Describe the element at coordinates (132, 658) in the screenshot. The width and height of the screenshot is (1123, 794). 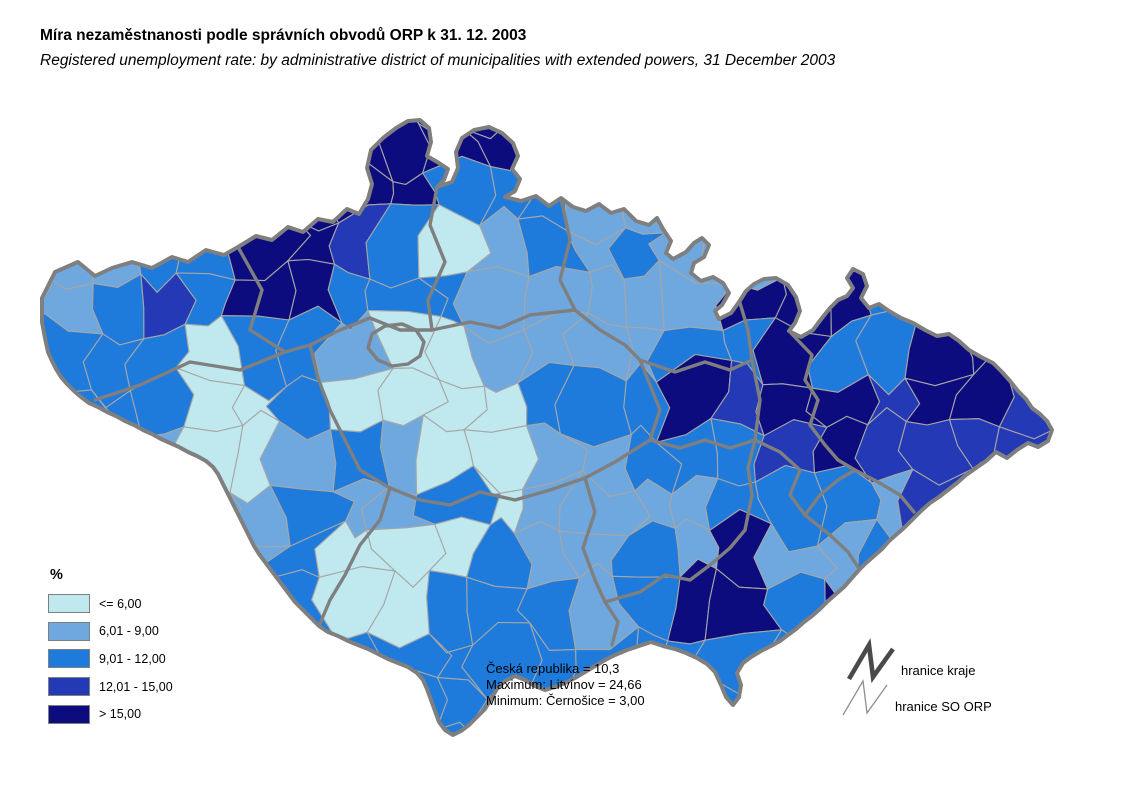
I see `legend-item-label: 9,01 - 12,00` at that location.